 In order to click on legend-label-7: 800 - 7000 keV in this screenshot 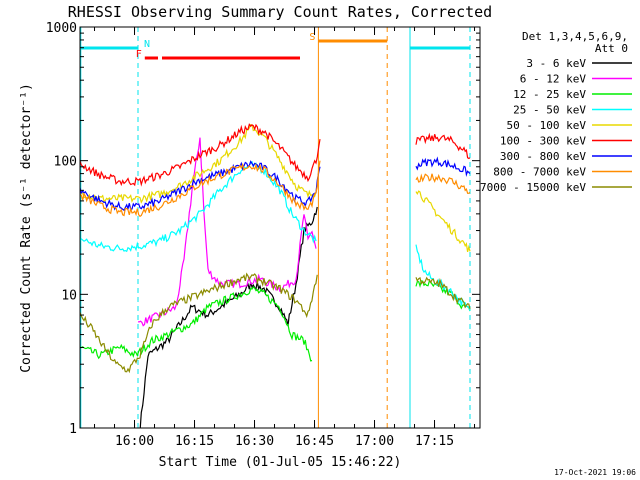, I will do `click(539, 172)`.